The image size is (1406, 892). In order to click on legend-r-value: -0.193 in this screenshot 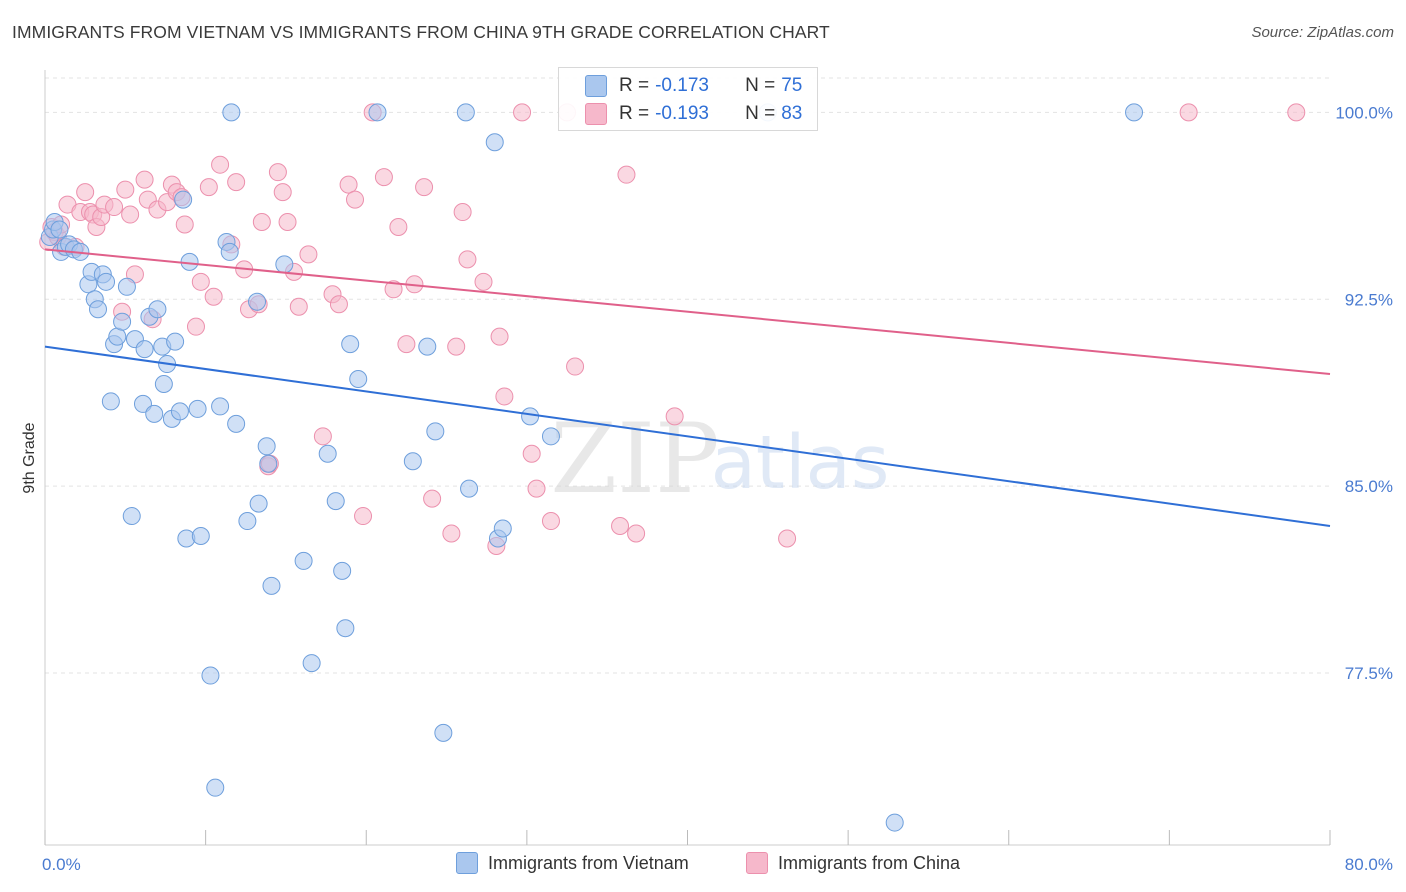, I will do `click(682, 113)`.